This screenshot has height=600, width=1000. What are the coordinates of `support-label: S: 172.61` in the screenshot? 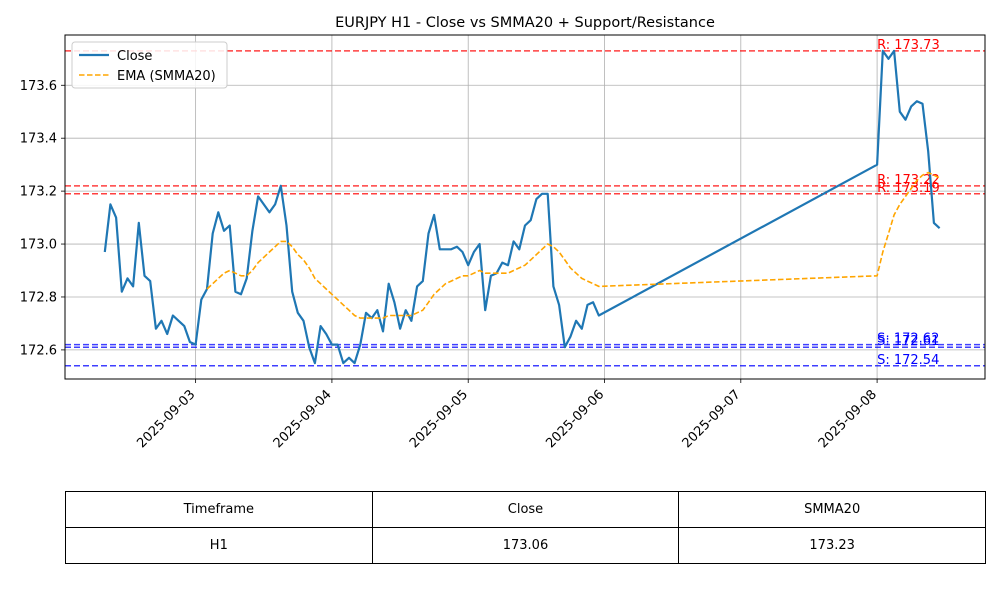 It's located at (908, 341).